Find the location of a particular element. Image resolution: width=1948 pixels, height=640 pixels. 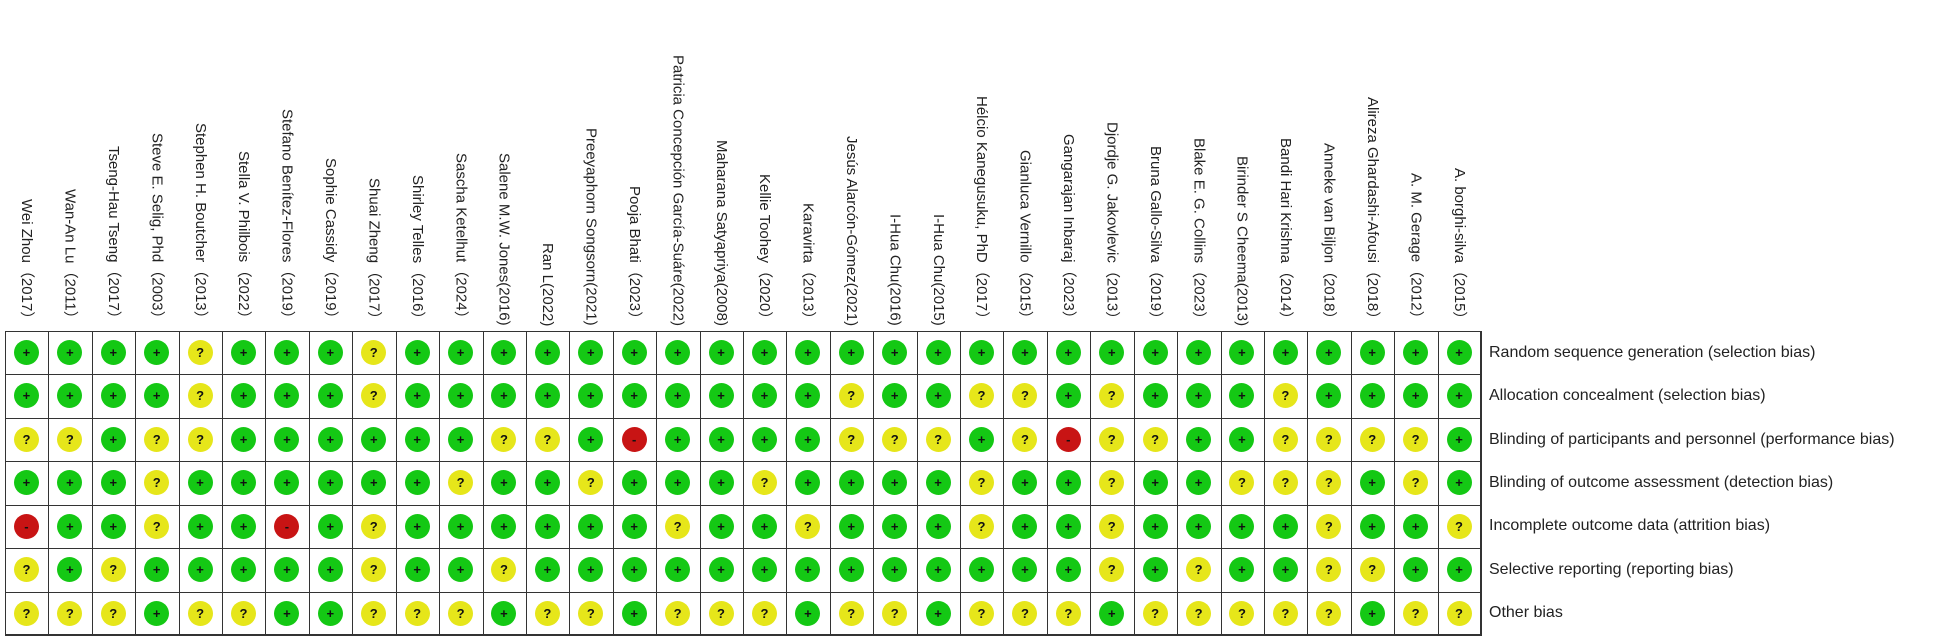

domain-label: Incomplete outcome data (attrition bias) is located at coordinates (1630, 526).